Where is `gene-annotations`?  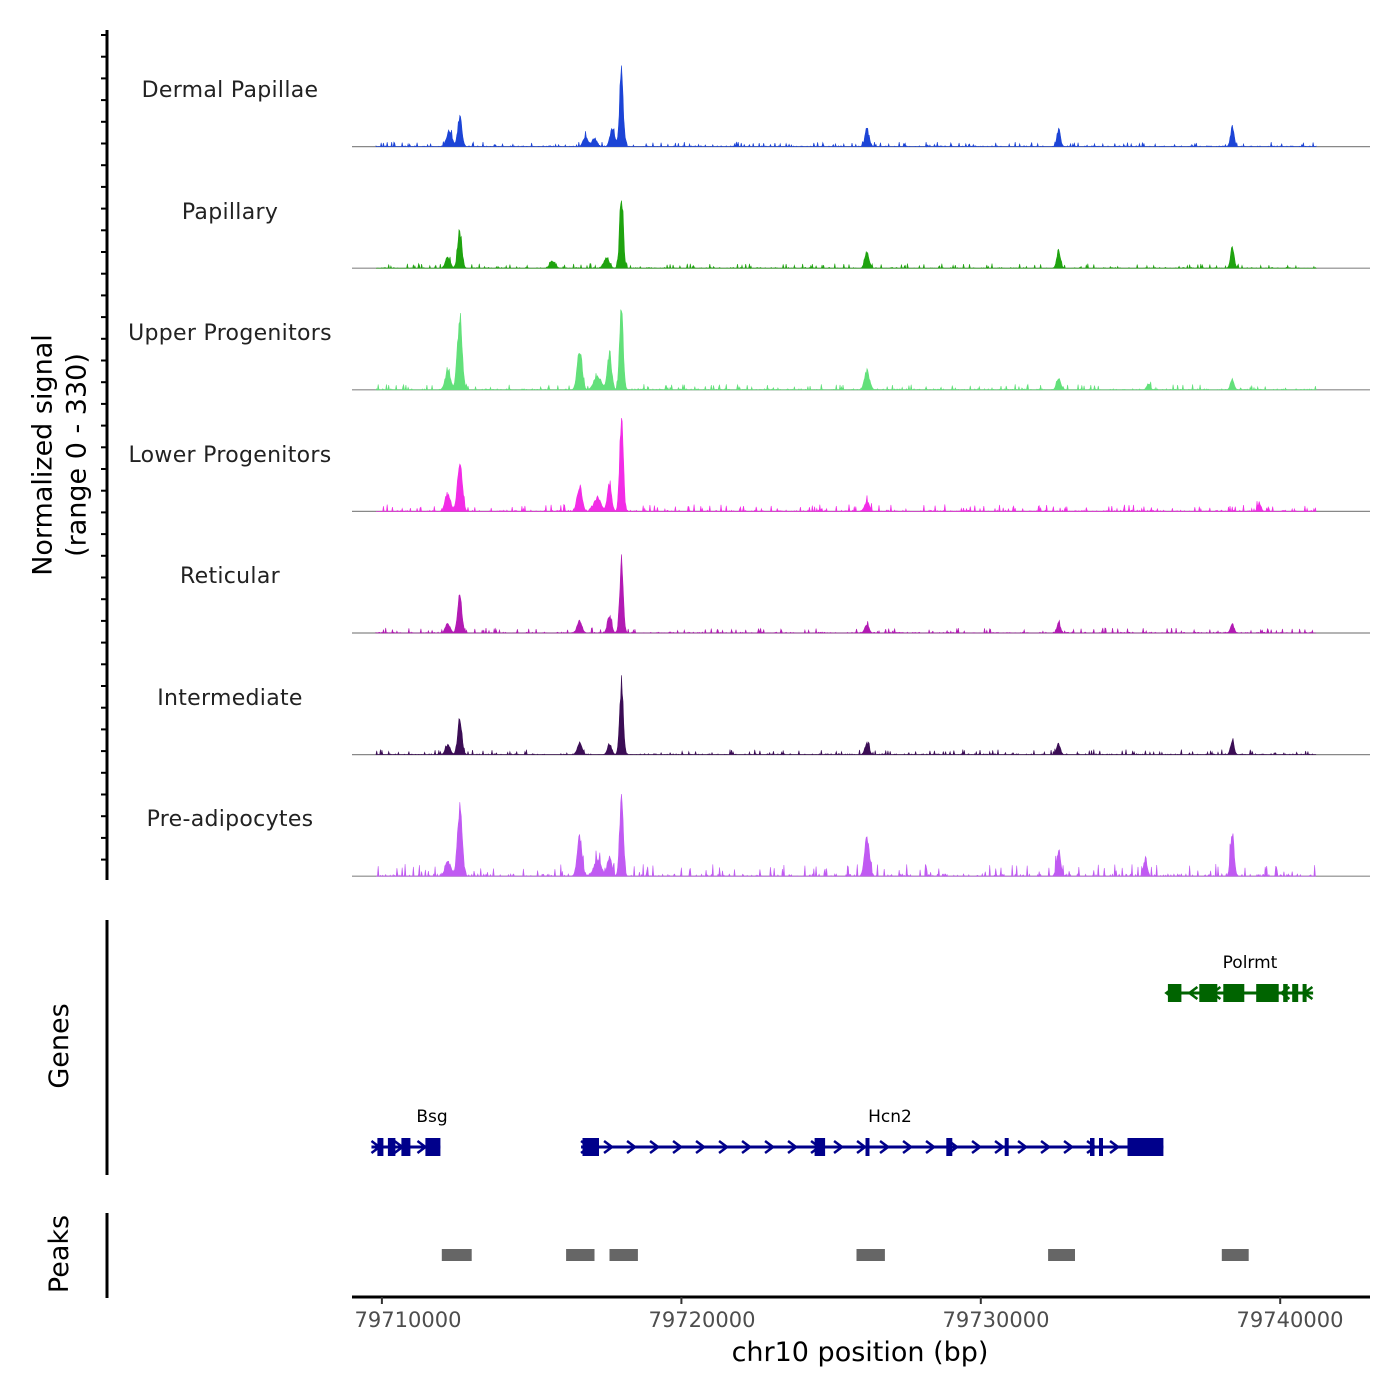 gene-annotations is located at coordinates (842, 1070).